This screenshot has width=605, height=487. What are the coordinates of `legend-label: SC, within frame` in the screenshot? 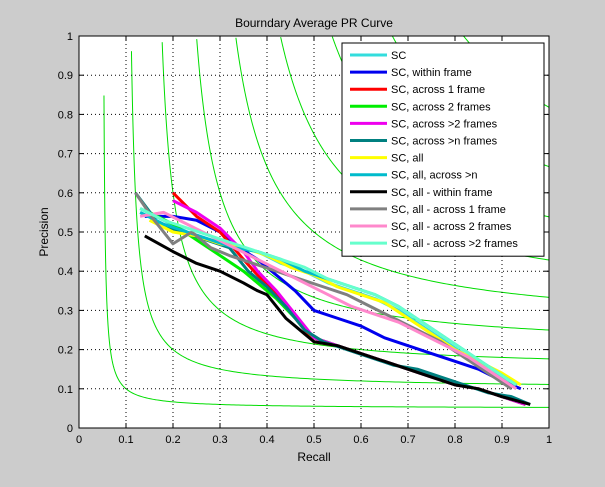 It's located at (431, 73).